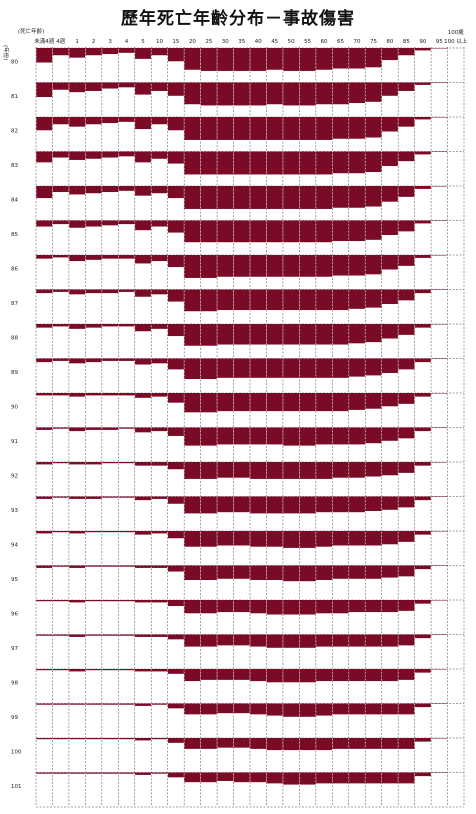  Describe the element at coordinates (373, 42) in the screenshot. I see `x-tick-label: 75` at that location.